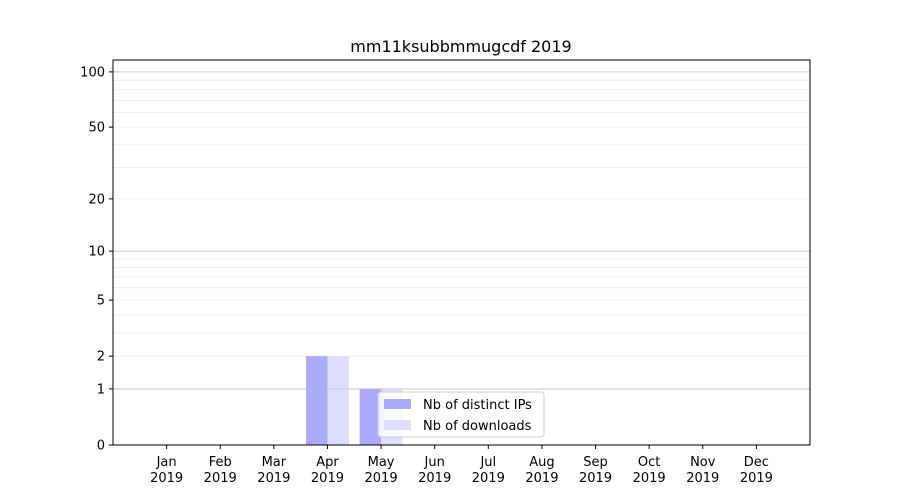  What do you see at coordinates (101, 389) in the screenshot?
I see `y-tick-label: 1` at bounding box center [101, 389].